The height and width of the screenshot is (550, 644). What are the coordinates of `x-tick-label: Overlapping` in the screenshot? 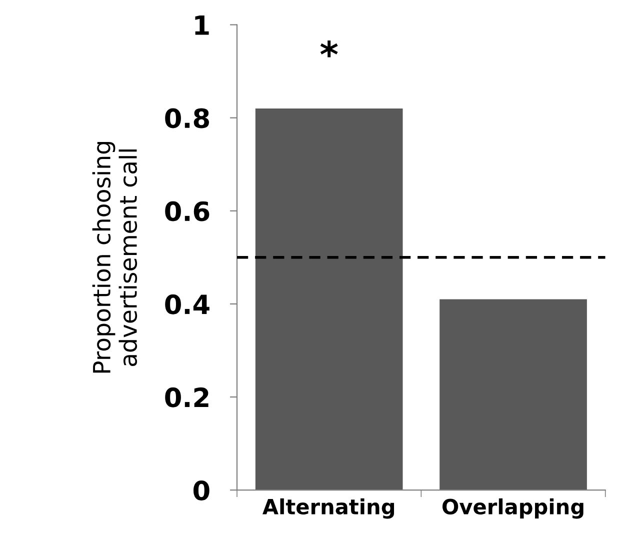 It's located at (513, 508).